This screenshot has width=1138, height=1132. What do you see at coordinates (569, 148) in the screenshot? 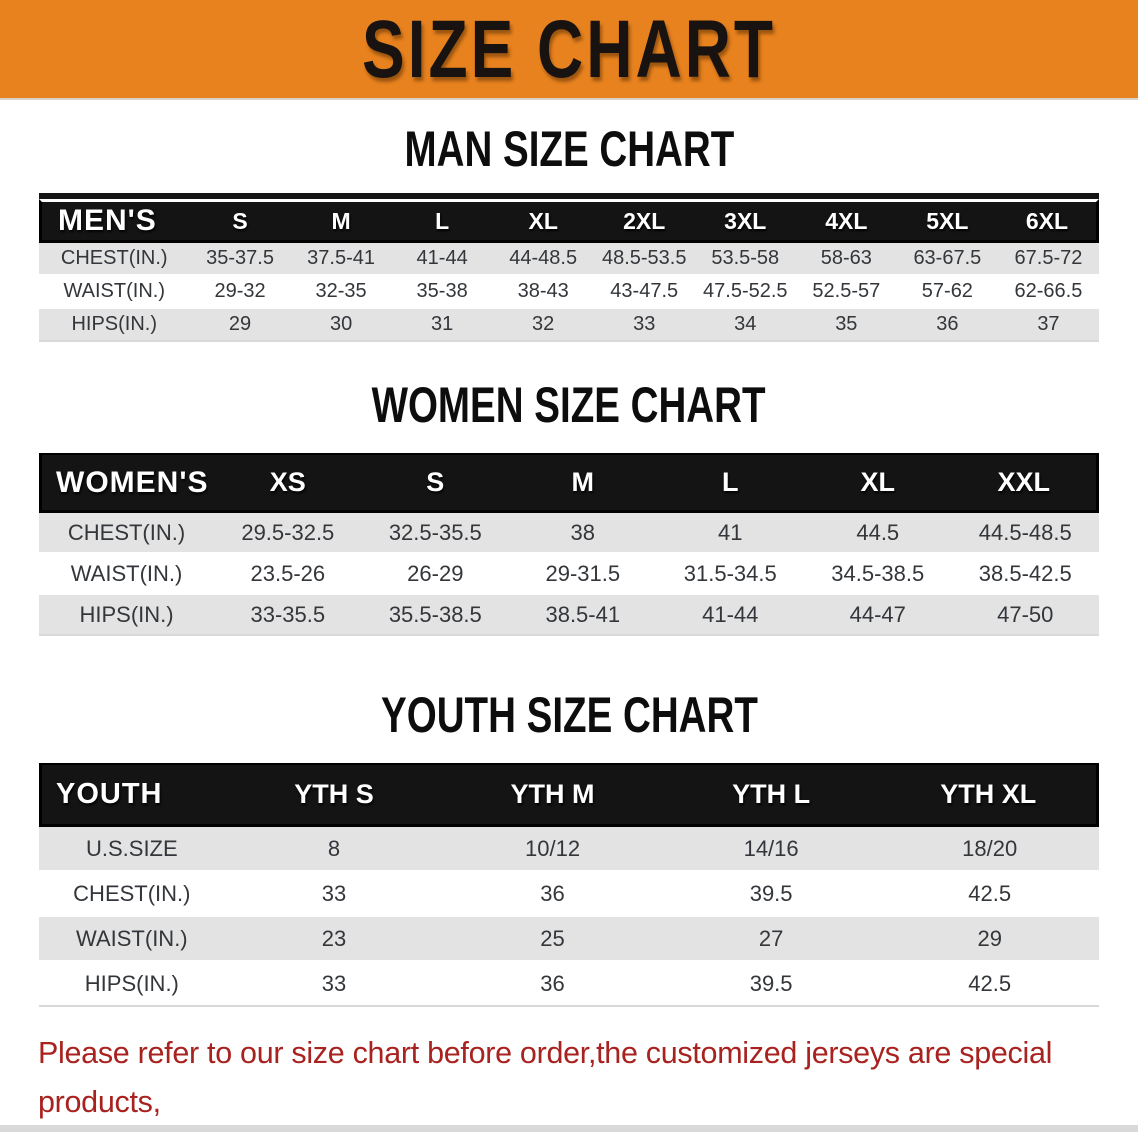
I see `men-section-title: MAN SIZE CHART` at bounding box center [569, 148].